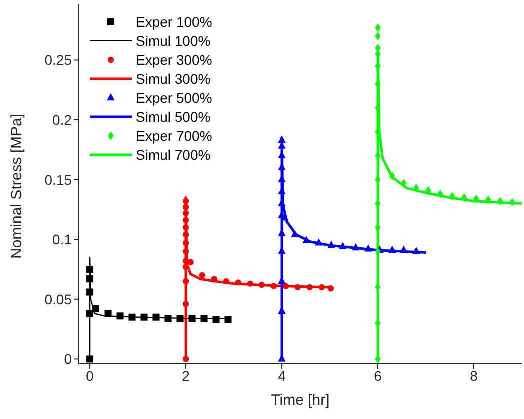  What do you see at coordinates (173, 40) in the screenshot?
I see `legend-label: Simul 100%` at bounding box center [173, 40].